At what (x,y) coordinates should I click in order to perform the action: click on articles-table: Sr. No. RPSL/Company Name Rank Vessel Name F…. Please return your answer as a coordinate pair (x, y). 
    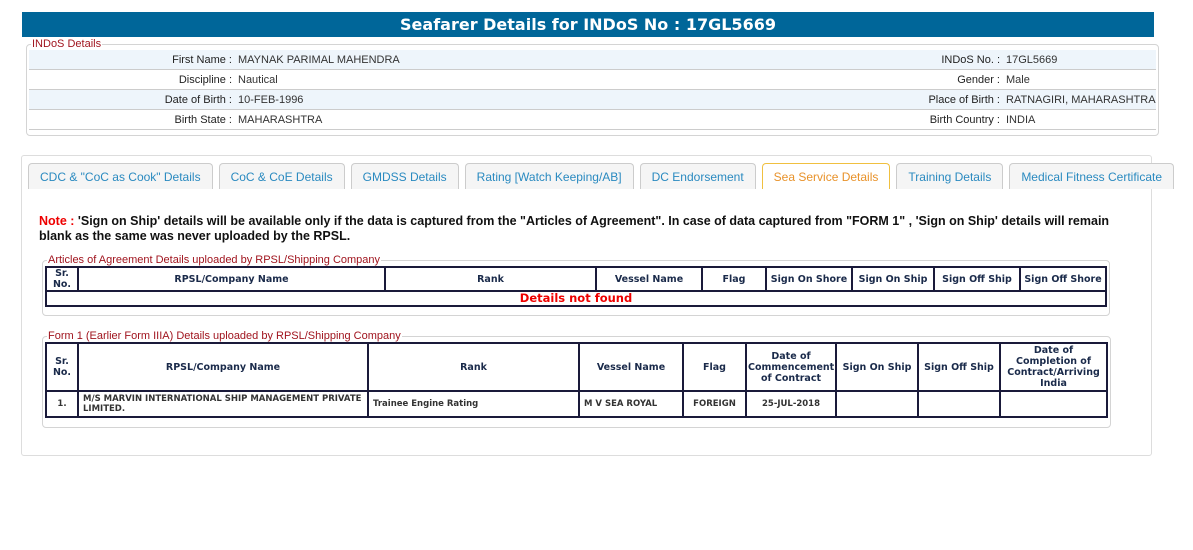
    Looking at the image, I should click on (576, 286).